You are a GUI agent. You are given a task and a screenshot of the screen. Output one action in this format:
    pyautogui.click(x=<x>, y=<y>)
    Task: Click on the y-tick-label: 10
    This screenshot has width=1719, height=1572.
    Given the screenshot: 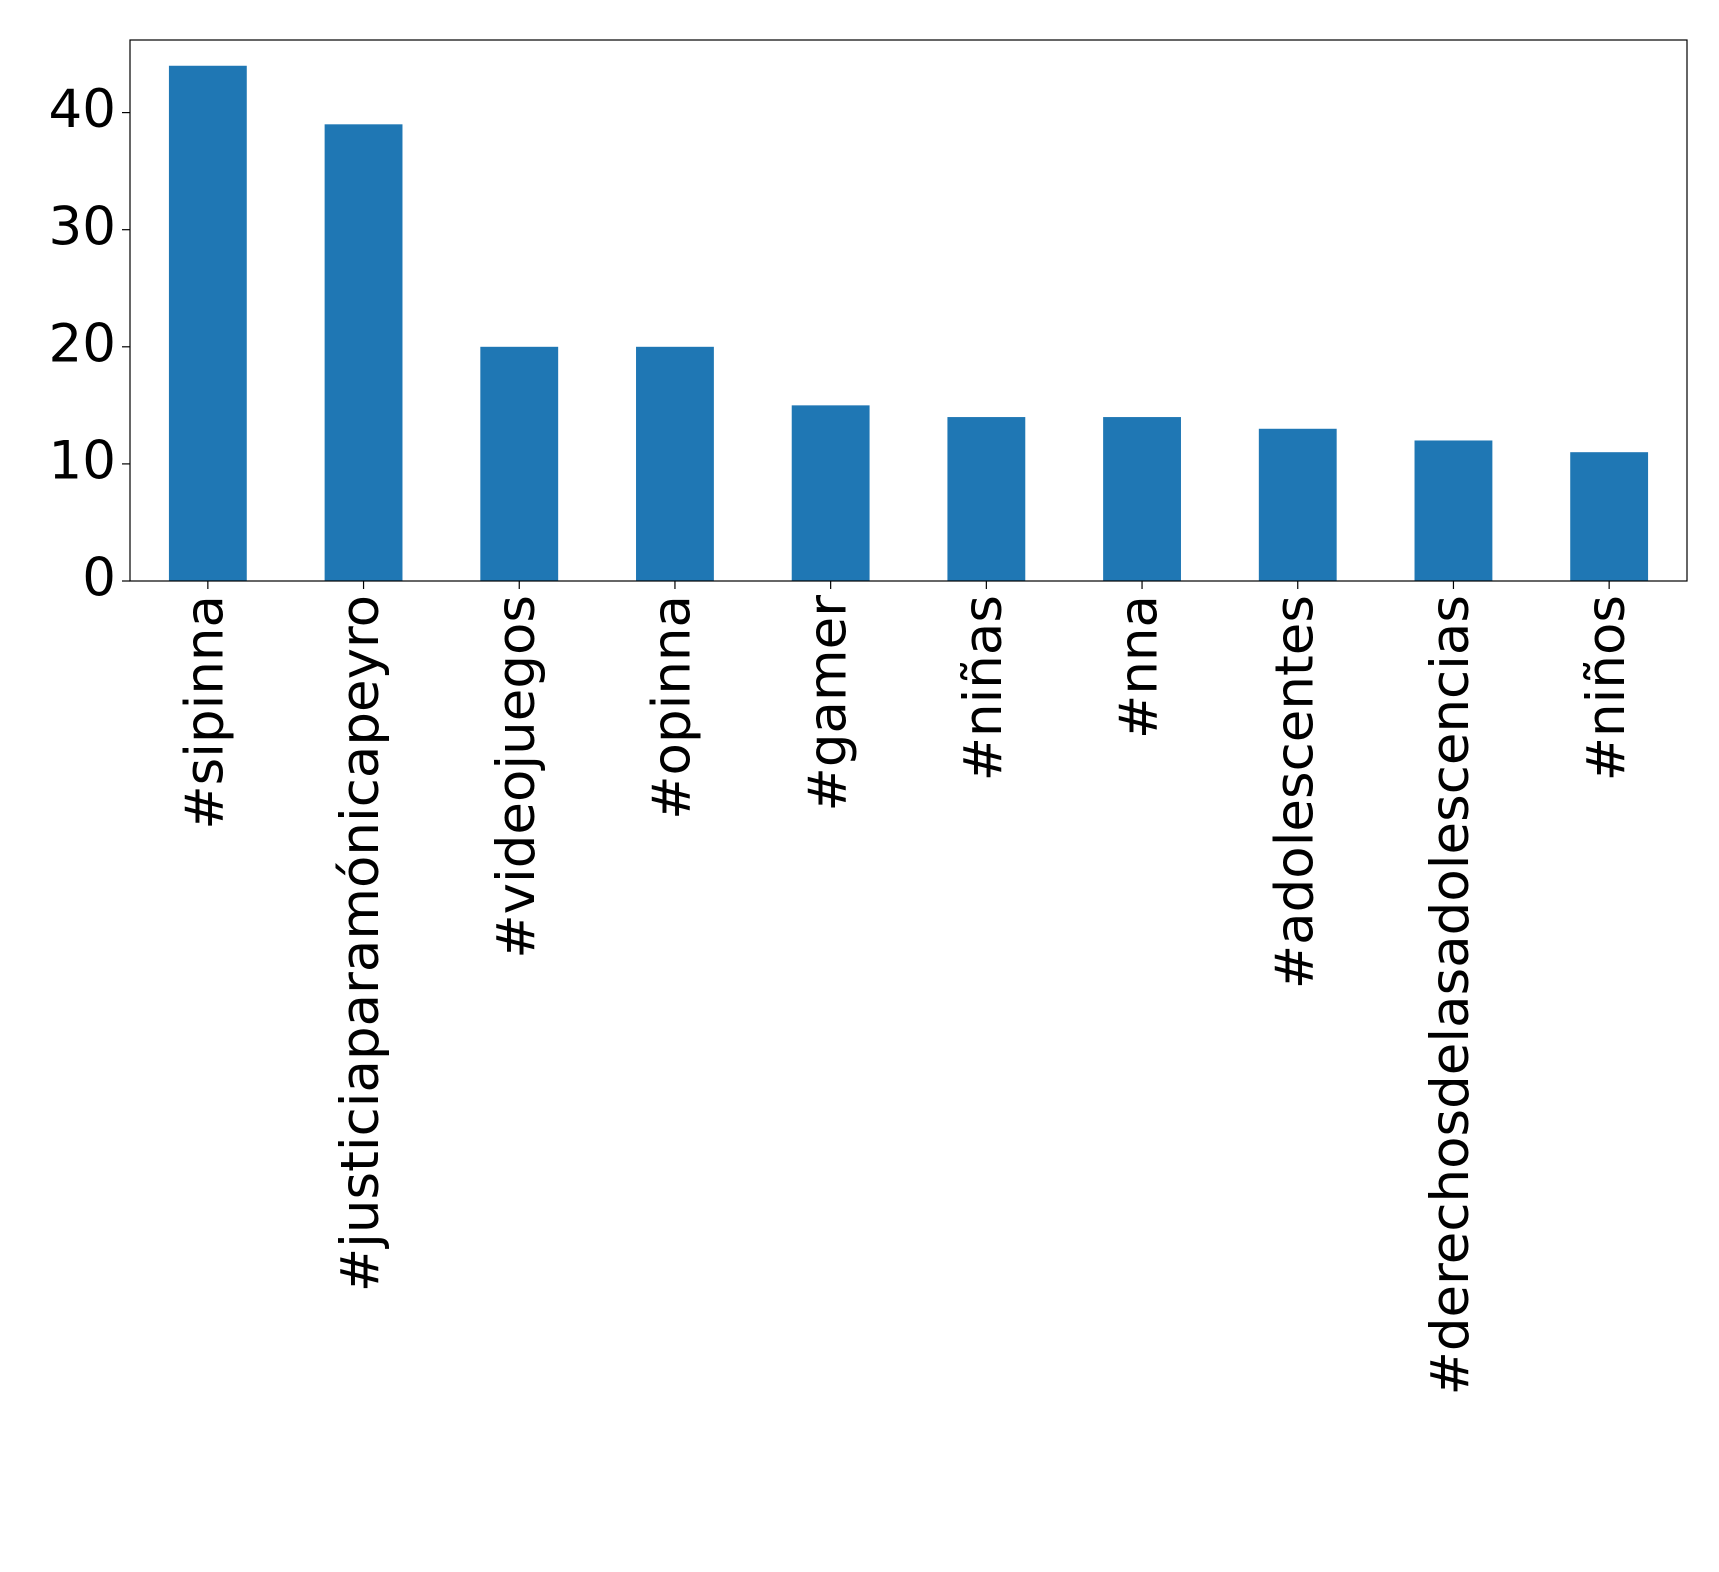 What is the action you would take?
    pyautogui.click(x=82, y=461)
    